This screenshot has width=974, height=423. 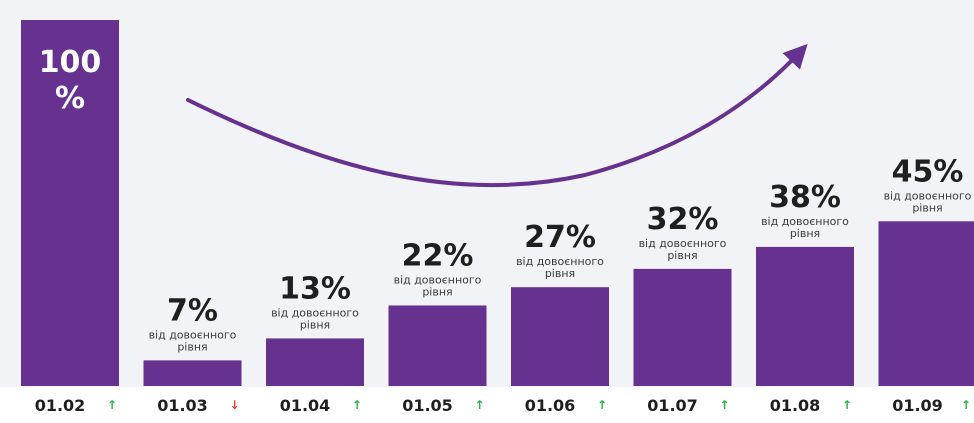 What do you see at coordinates (683, 219) in the screenshot?
I see `value-label-01.07: 32%` at bounding box center [683, 219].